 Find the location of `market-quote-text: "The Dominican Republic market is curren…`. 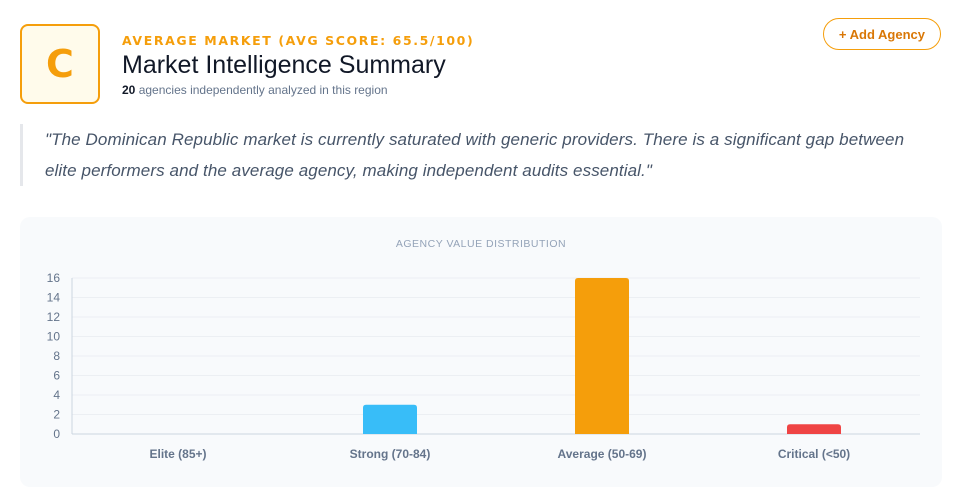

market-quote-text: "The Dominican Republic market is curren… is located at coordinates (475, 155).